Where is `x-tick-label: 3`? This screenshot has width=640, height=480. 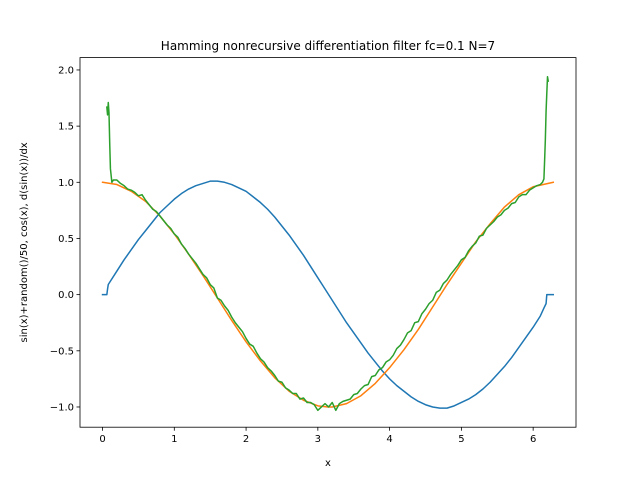
x-tick-label: 3 is located at coordinates (318, 439).